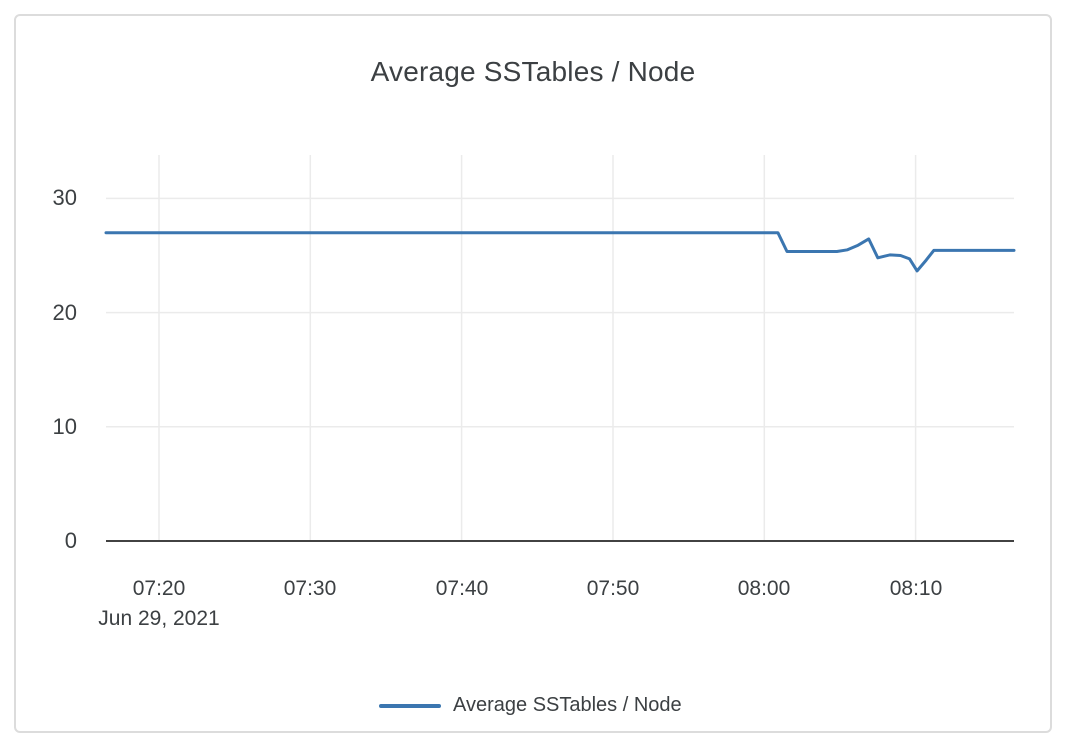 The height and width of the screenshot is (746, 1066). Describe the element at coordinates (64, 426) in the screenshot. I see `y-axis-tick-label: 10` at that location.